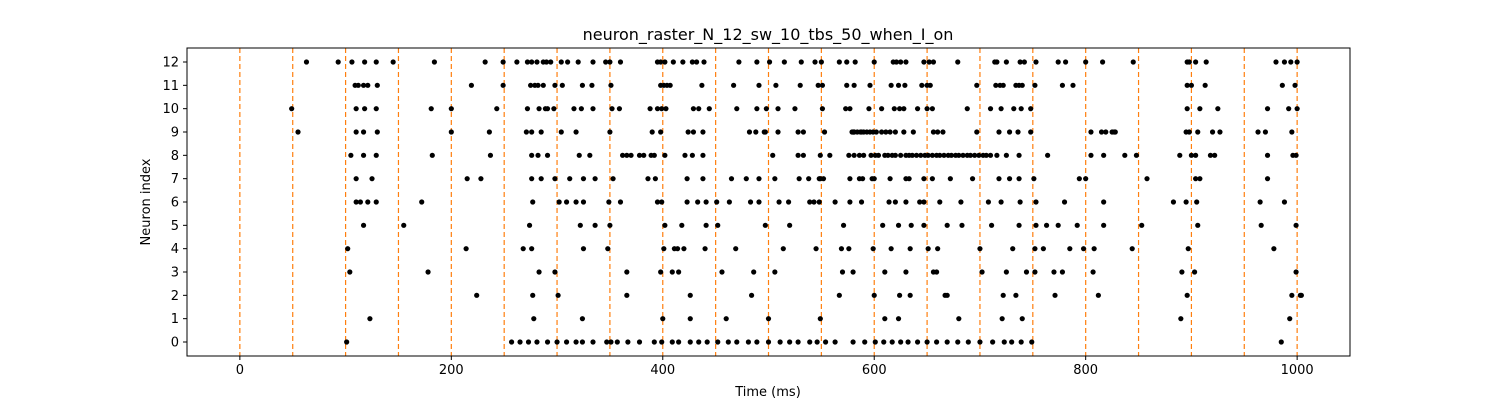 Image resolution: width=1500 pixels, height=400 pixels. What do you see at coordinates (767, 392) in the screenshot?
I see `x-axis-label: Time (ms)` at bounding box center [767, 392].